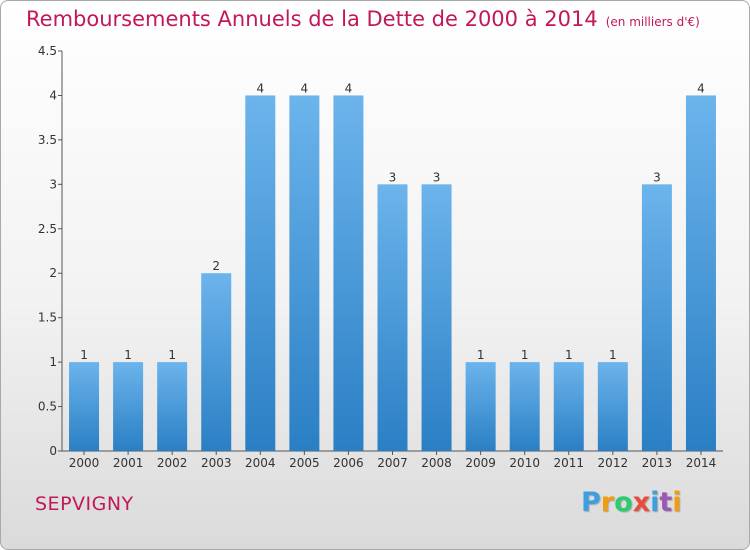  What do you see at coordinates (84, 463) in the screenshot?
I see `x-tick-label: 2000` at bounding box center [84, 463].